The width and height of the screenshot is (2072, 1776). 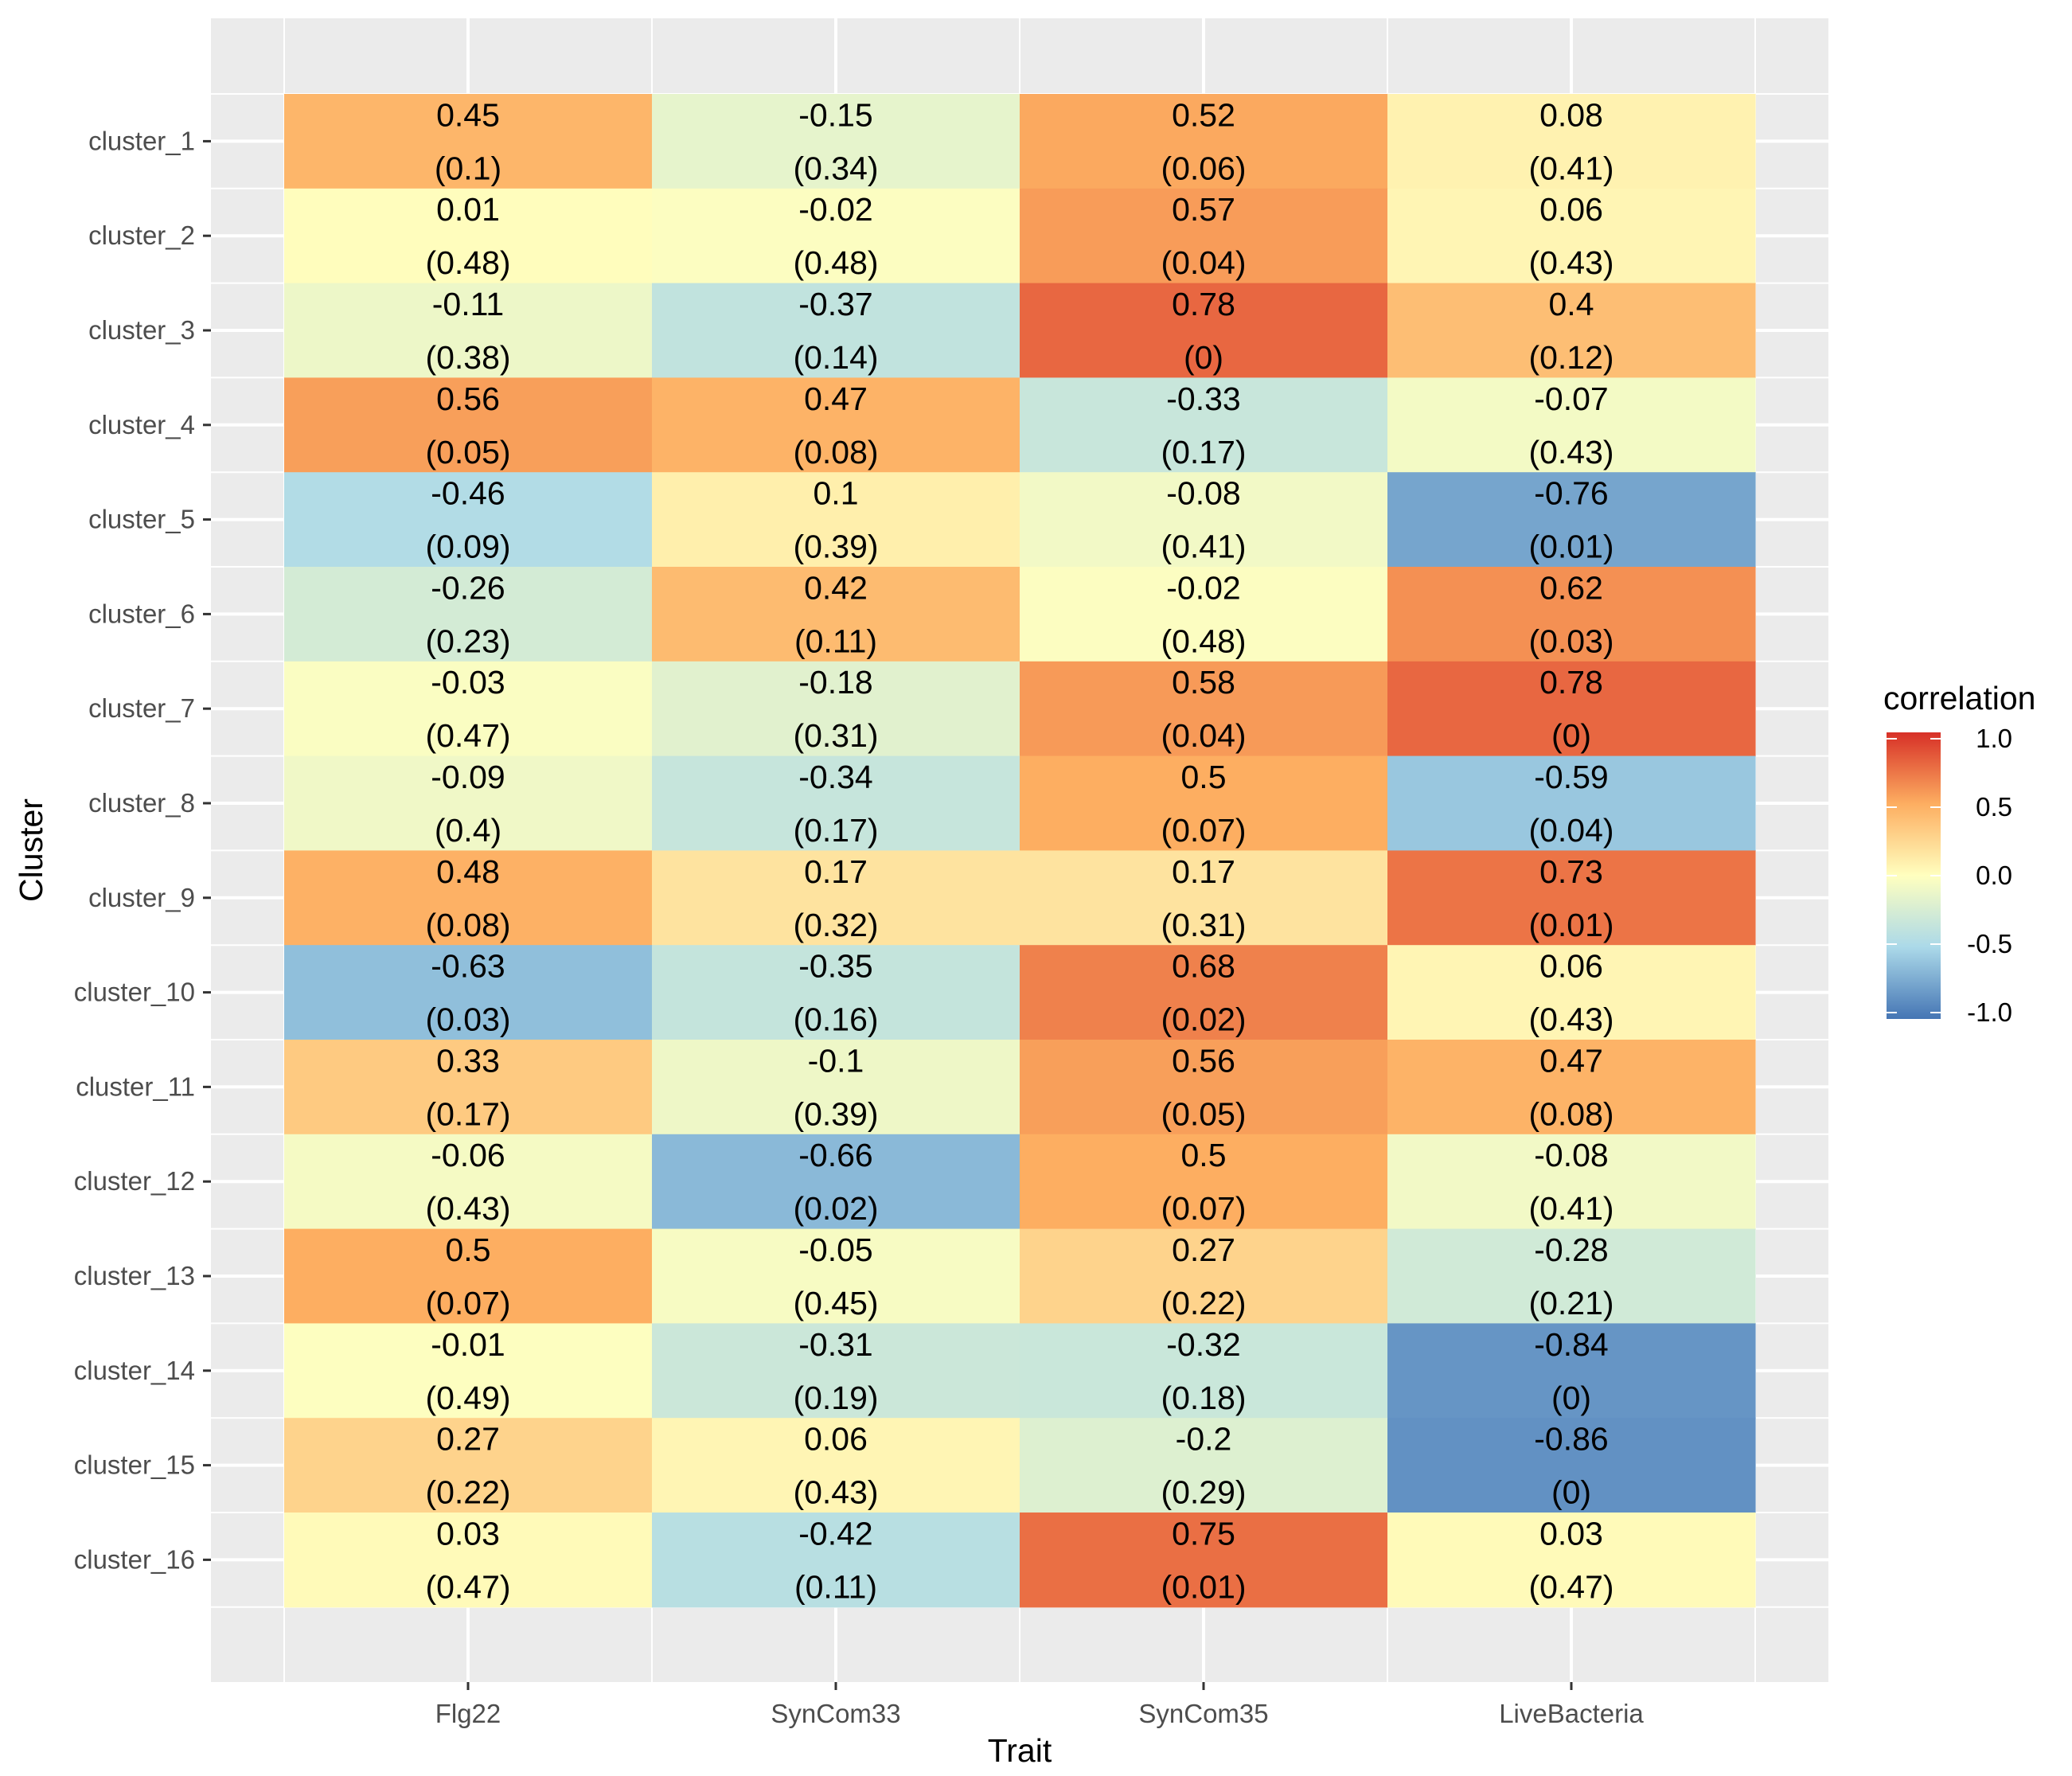 I want to click on legend-break-label: -1.0, so click(x=1989, y=1012).